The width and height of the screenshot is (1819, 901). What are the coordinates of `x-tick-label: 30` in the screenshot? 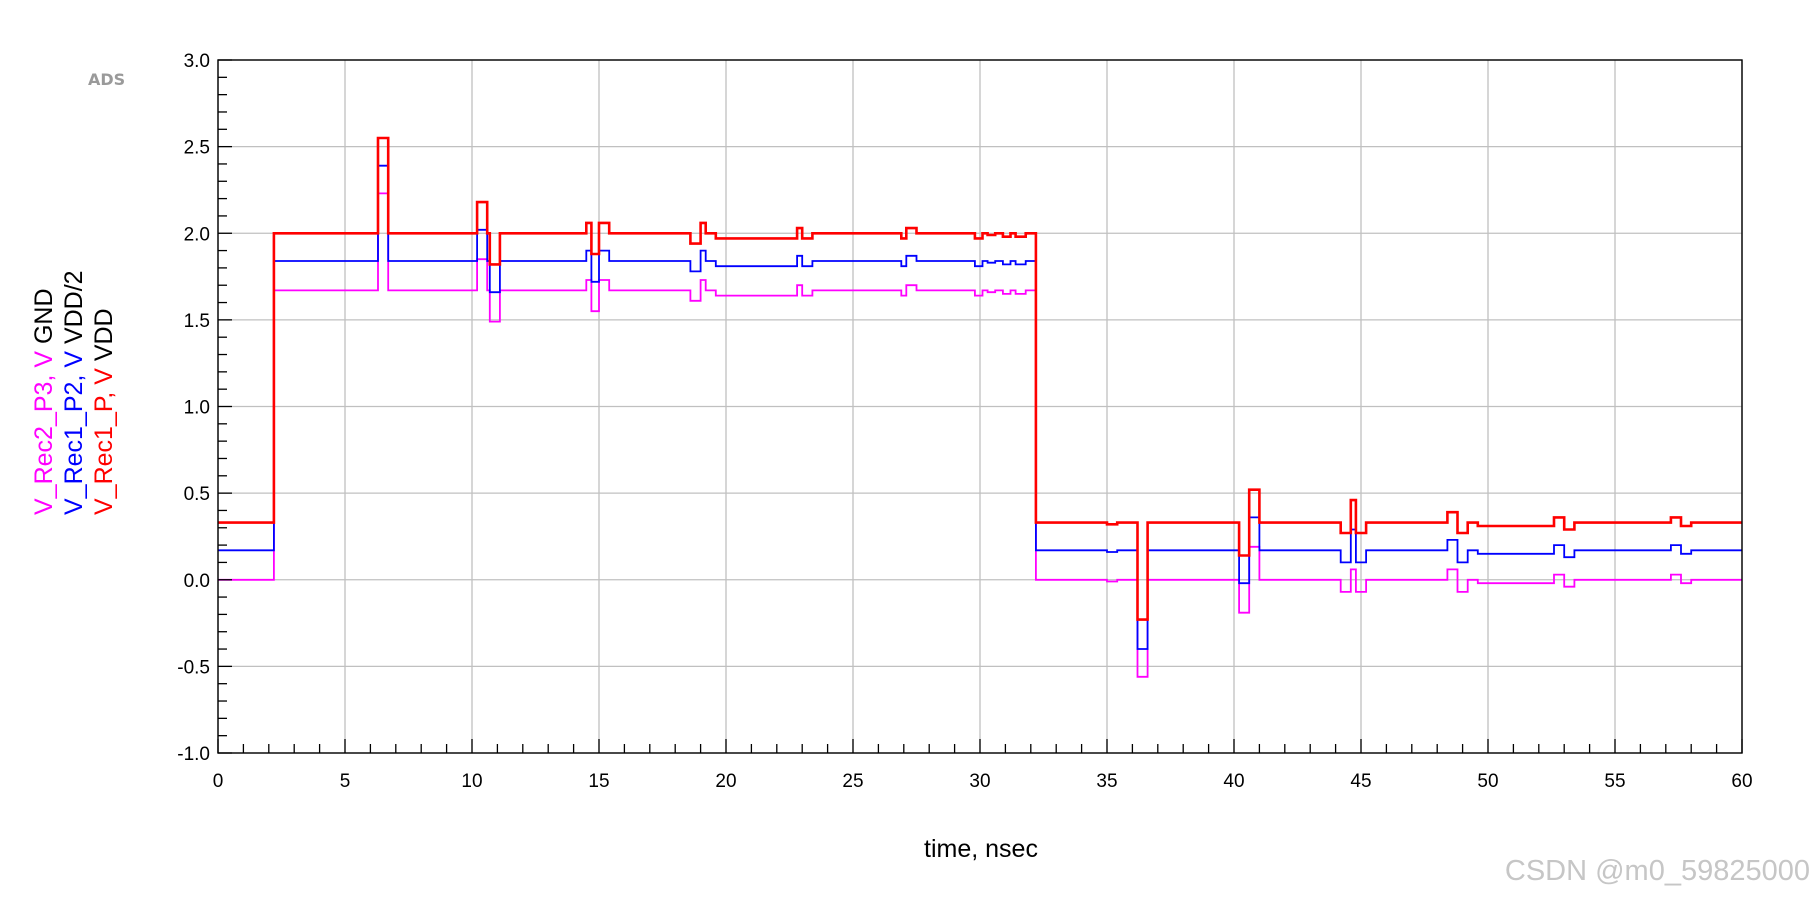 It's located at (979, 781).